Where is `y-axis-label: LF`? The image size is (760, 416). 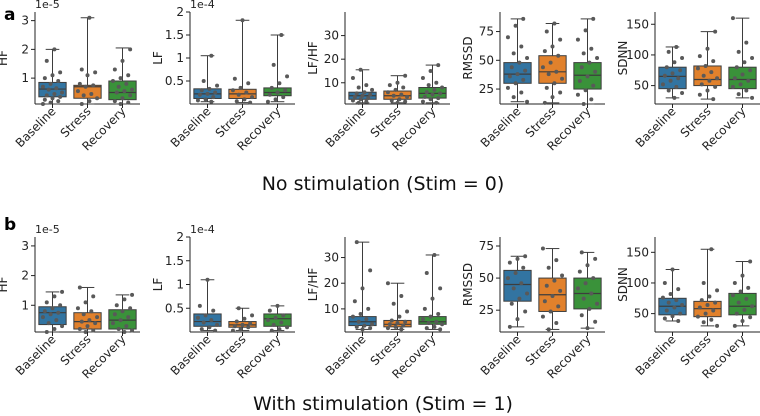
y-axis-label: LF is located at coordinates (158, 58).